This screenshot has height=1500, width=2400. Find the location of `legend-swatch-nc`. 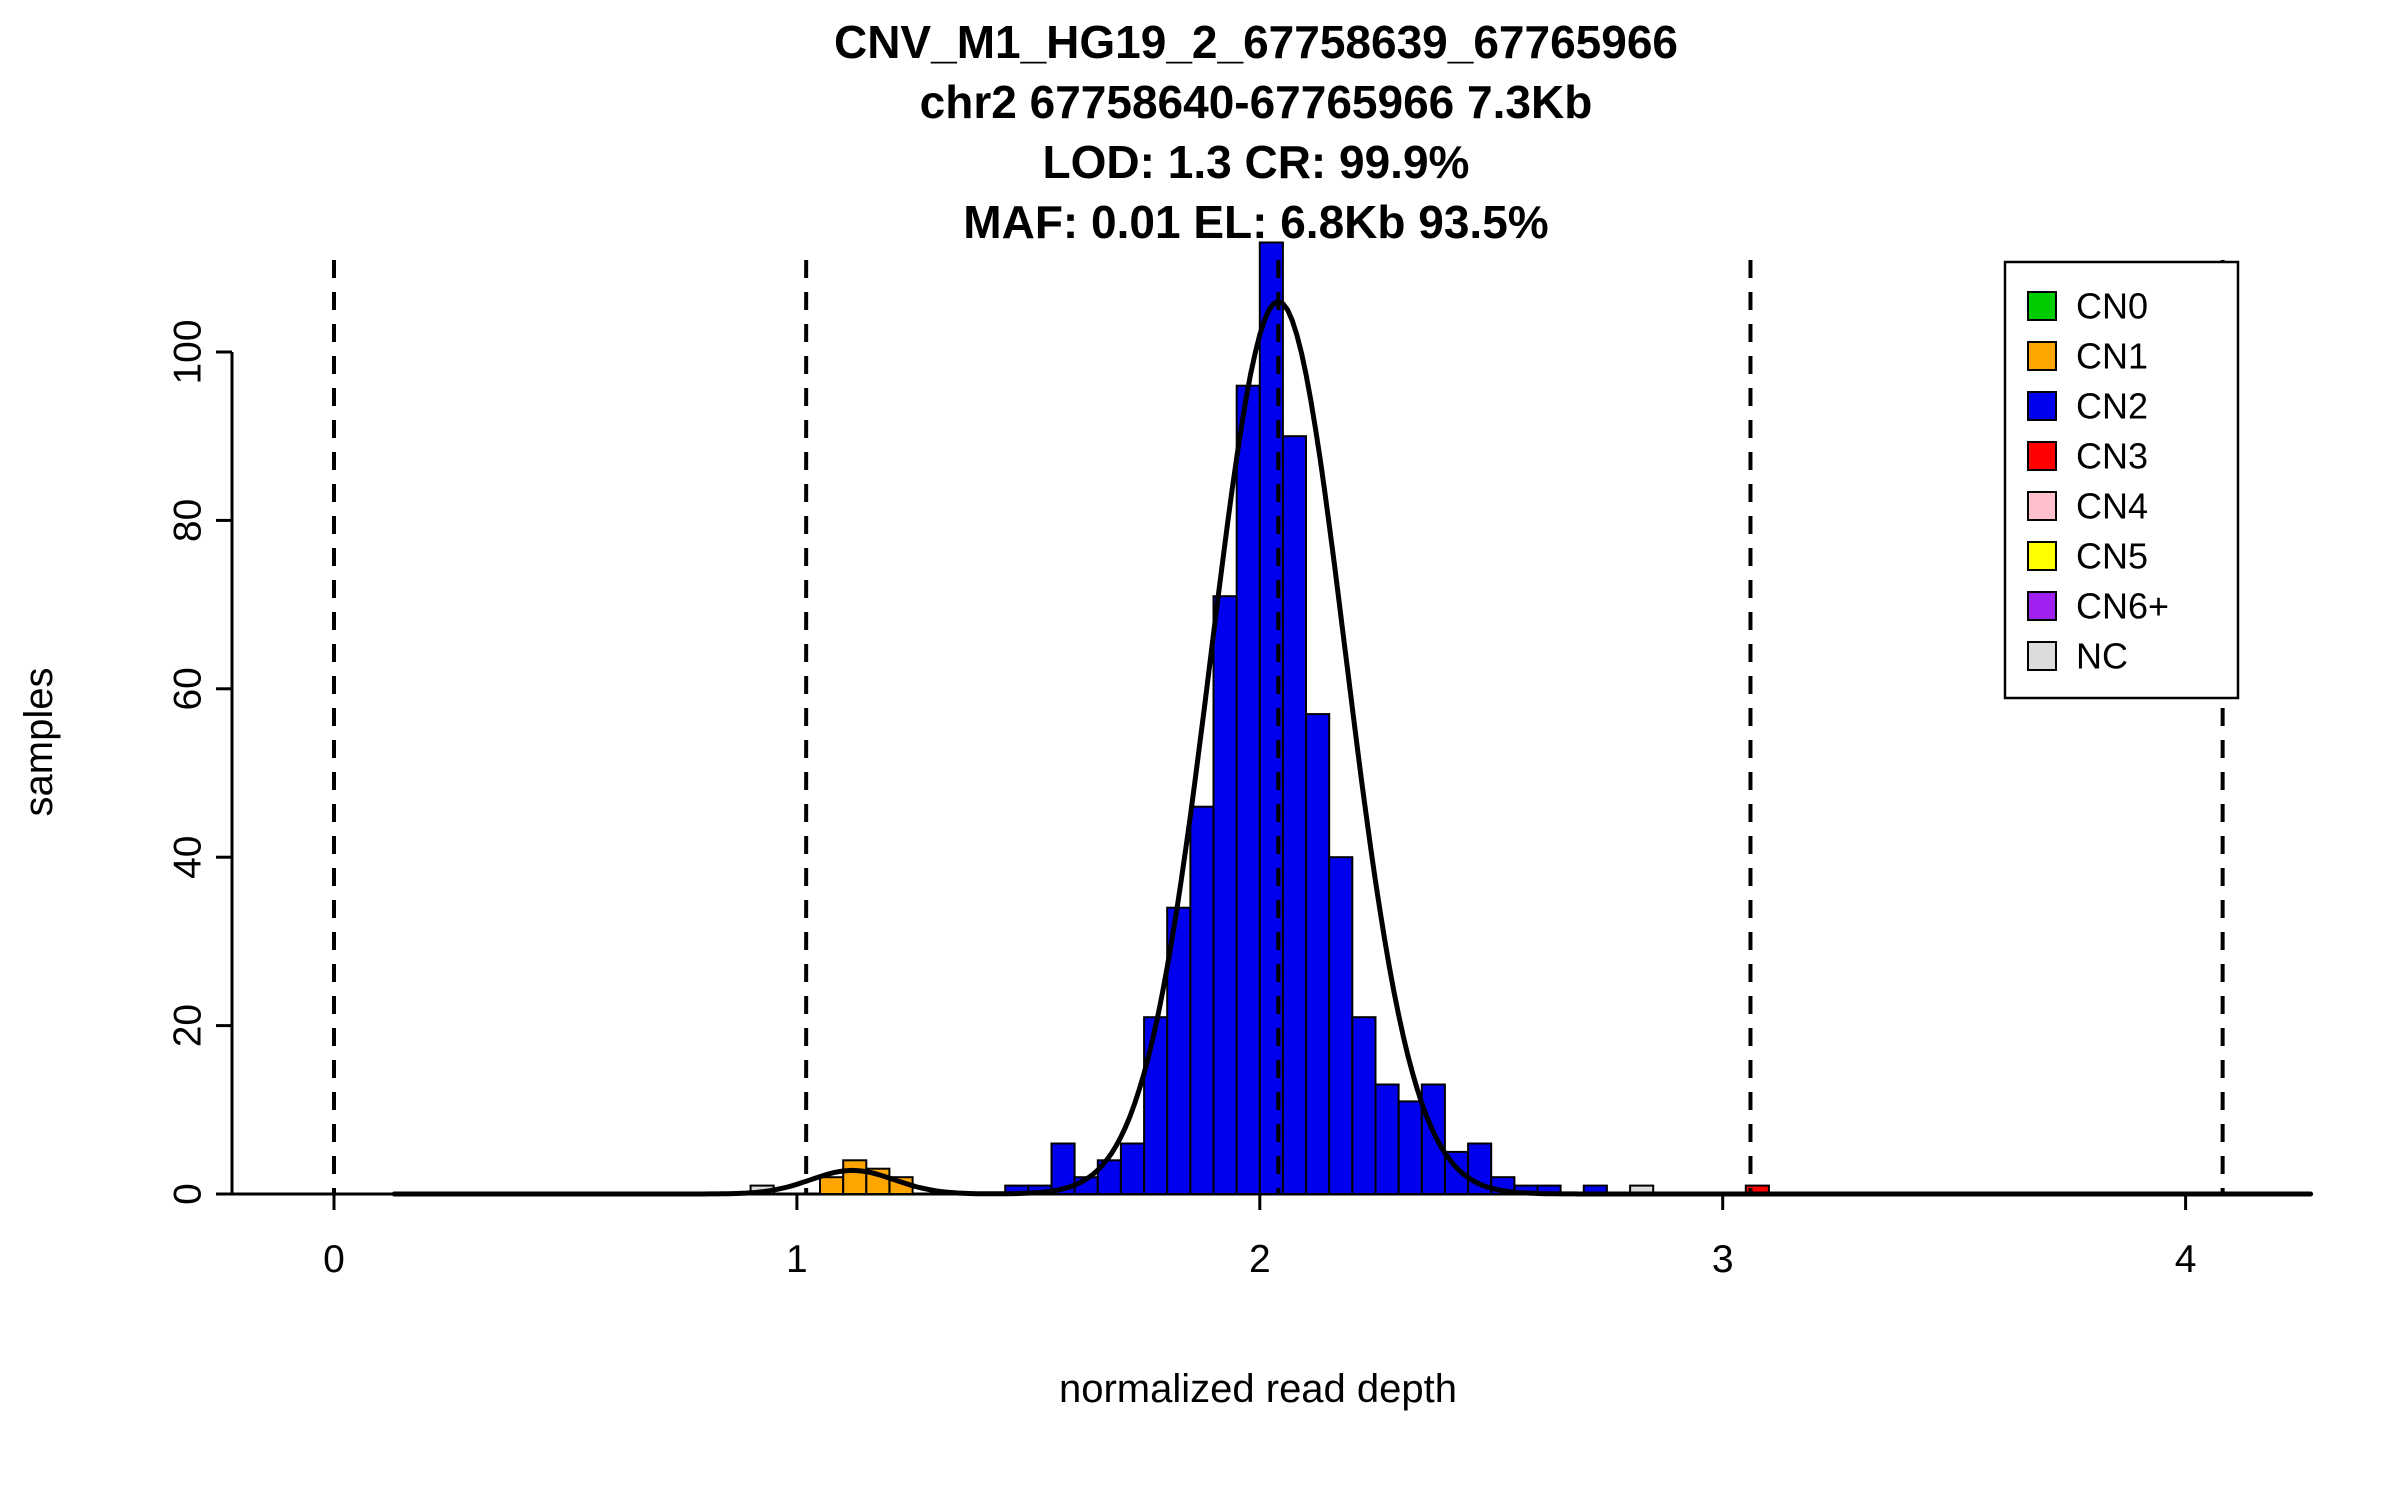

legend-swatch-nc is located at coordinates (2042, 656).